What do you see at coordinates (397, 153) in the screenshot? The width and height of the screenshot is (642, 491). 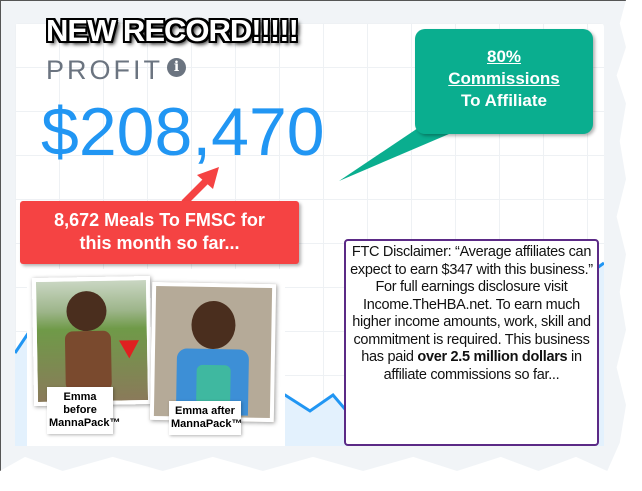 I see `callout-tail` at bounding box center [397, 153].